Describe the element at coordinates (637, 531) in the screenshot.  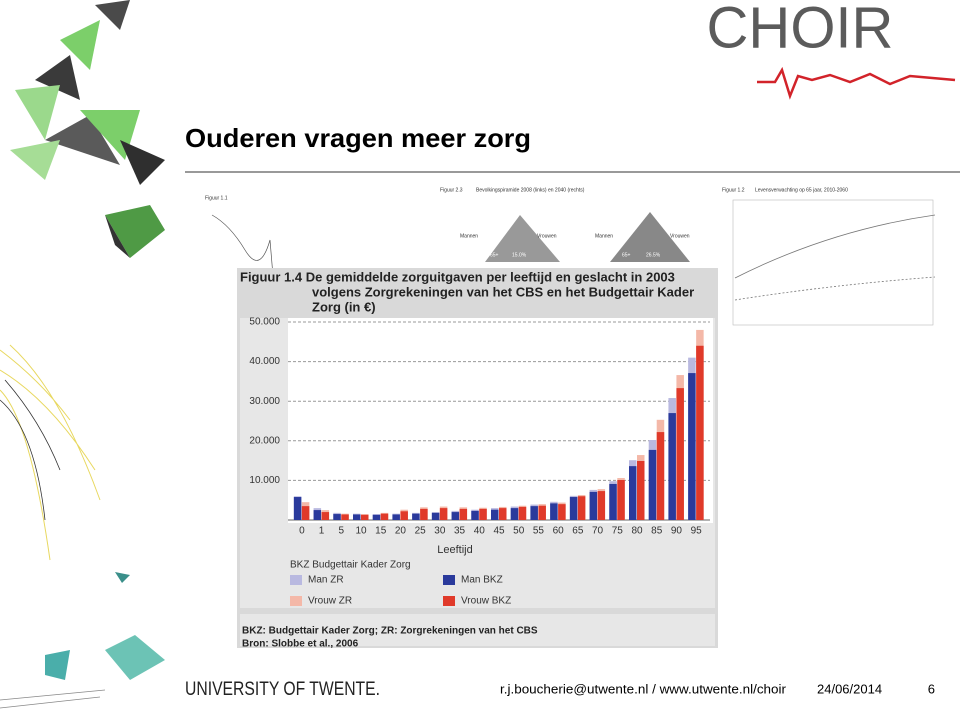
I see `x-tick-label: 80` at that location.